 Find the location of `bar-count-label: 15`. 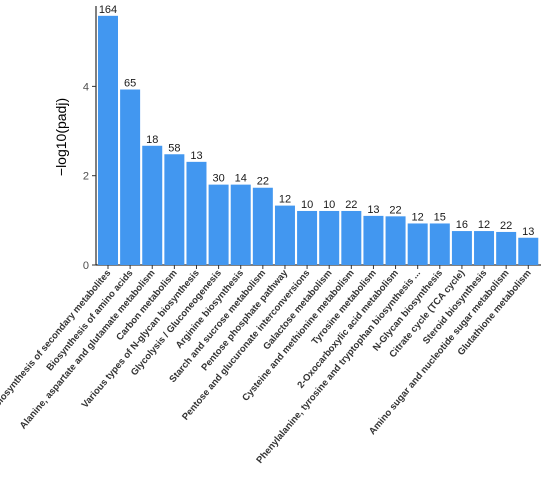

bar-count-label: 15 is located at coordinates (440, 217).